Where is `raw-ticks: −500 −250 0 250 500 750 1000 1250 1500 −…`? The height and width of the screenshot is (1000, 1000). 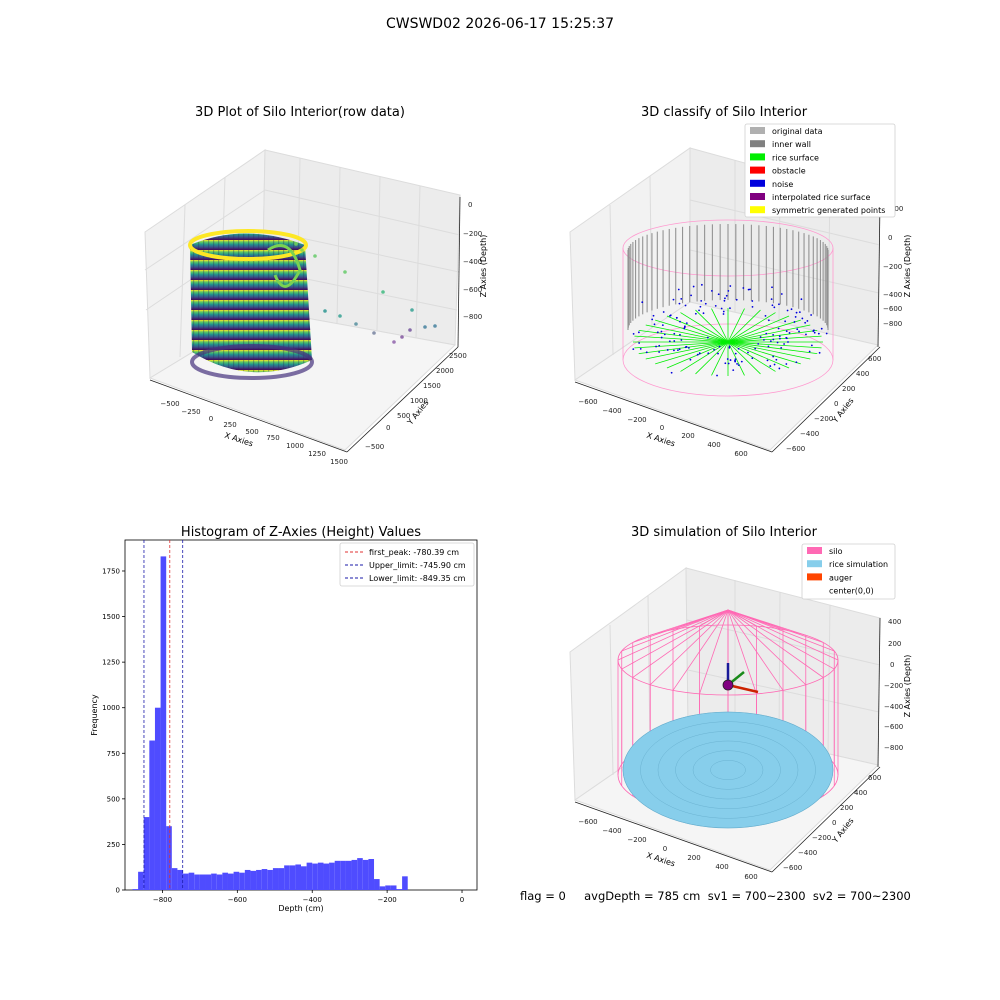 raw-ticks: −500 −250 0 250 500 750 1000 1250 1500 −… is located at coordinates (321, 333).